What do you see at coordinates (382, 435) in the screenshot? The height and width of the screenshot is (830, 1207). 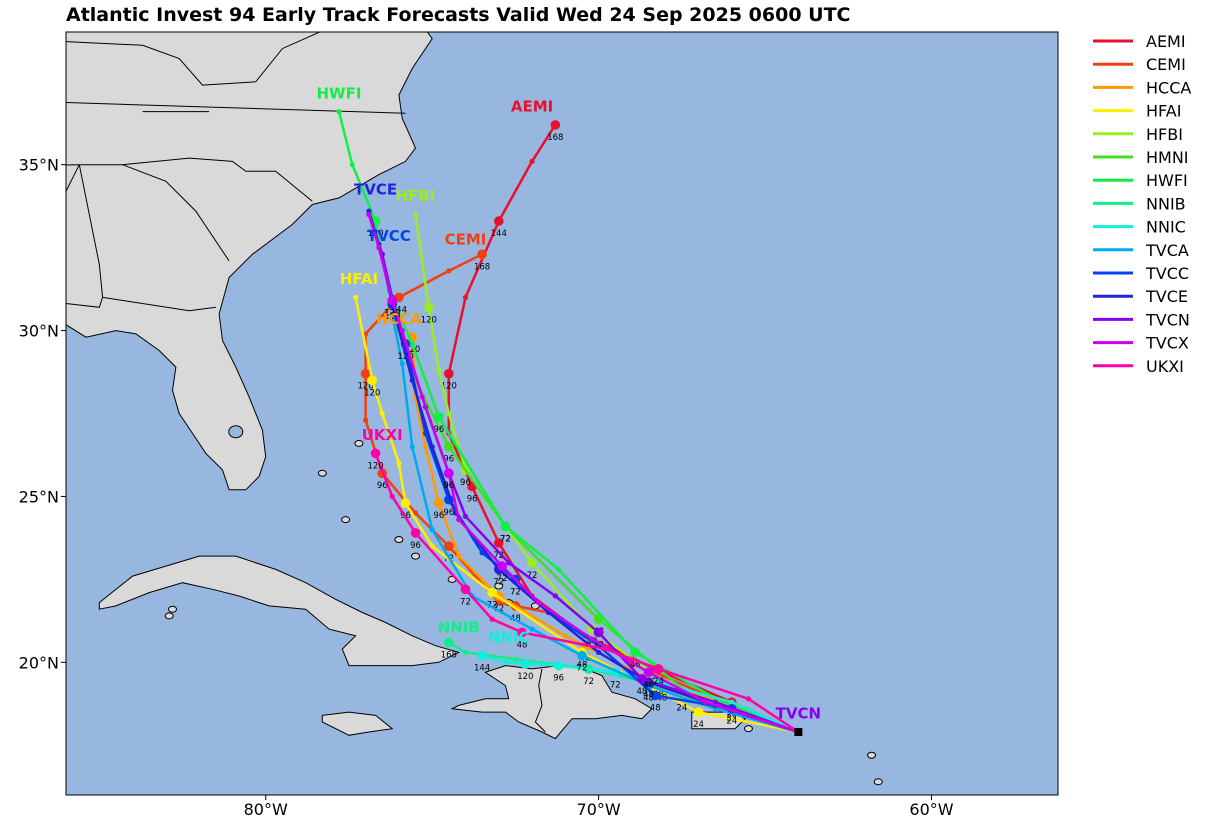 I see `track-label-ukxi: UKXI` at bounding box center [382, 435].